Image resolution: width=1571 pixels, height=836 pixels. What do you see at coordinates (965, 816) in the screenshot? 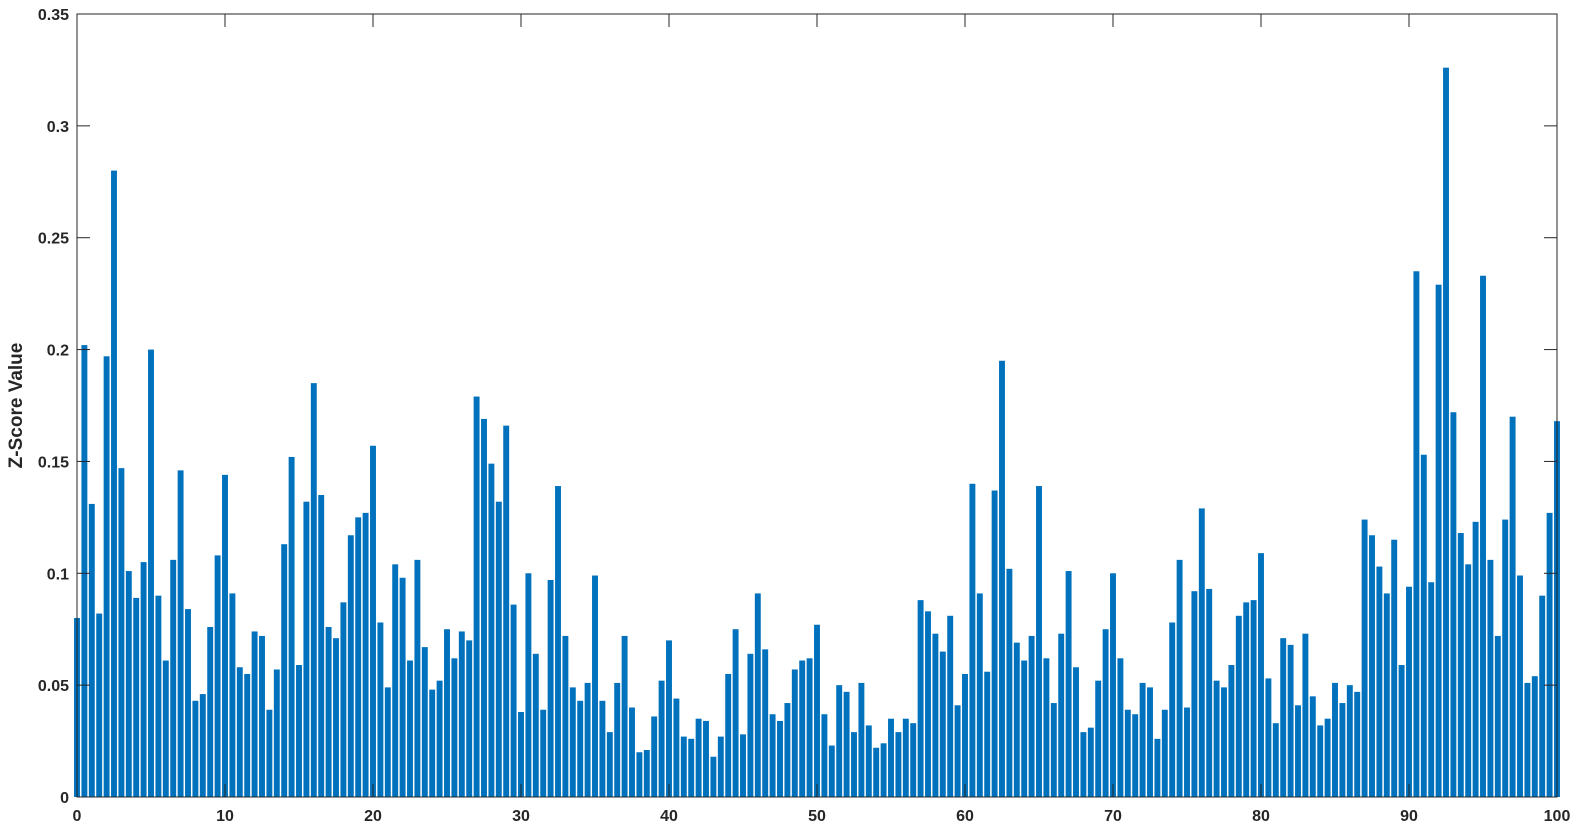
I see `x-tick-label-60: 60` at bounding box center [965, 816].